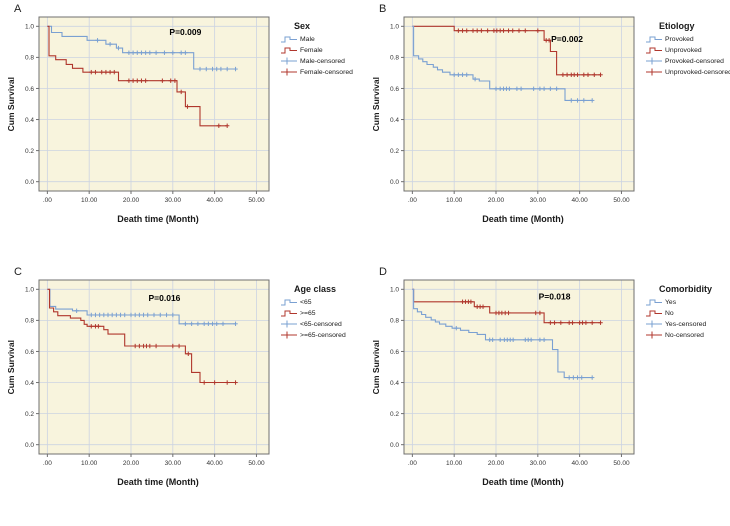 The image size is (730, 526). I want to click on p-value-annotation: P=0.016, so click(165, 298).